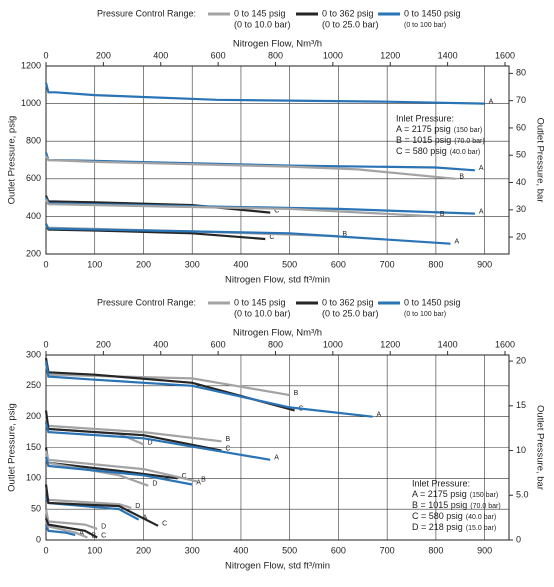 The width and height of the screenshot is (554, 587). Describe the element at coordinates (455, 494) in the screenshot. I see `annotation-line: A = 2175 psig (150 bar)` at that location.